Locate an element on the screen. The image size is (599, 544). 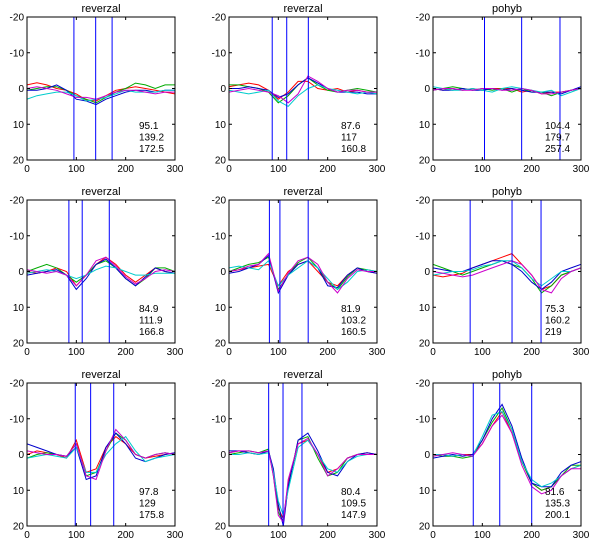
marker-value-2: 139.2 is located at coordinates (151, 138).